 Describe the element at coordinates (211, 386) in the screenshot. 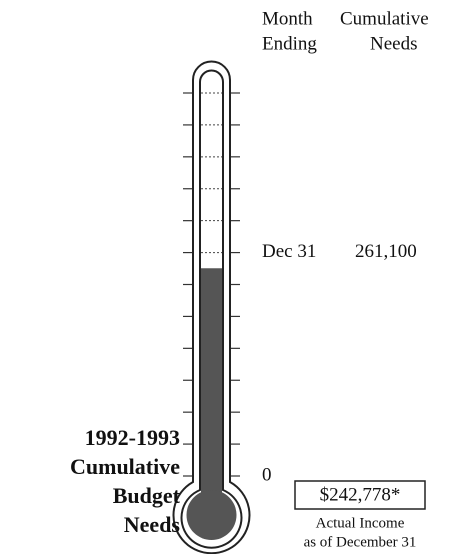

I see `mercury` at that location.